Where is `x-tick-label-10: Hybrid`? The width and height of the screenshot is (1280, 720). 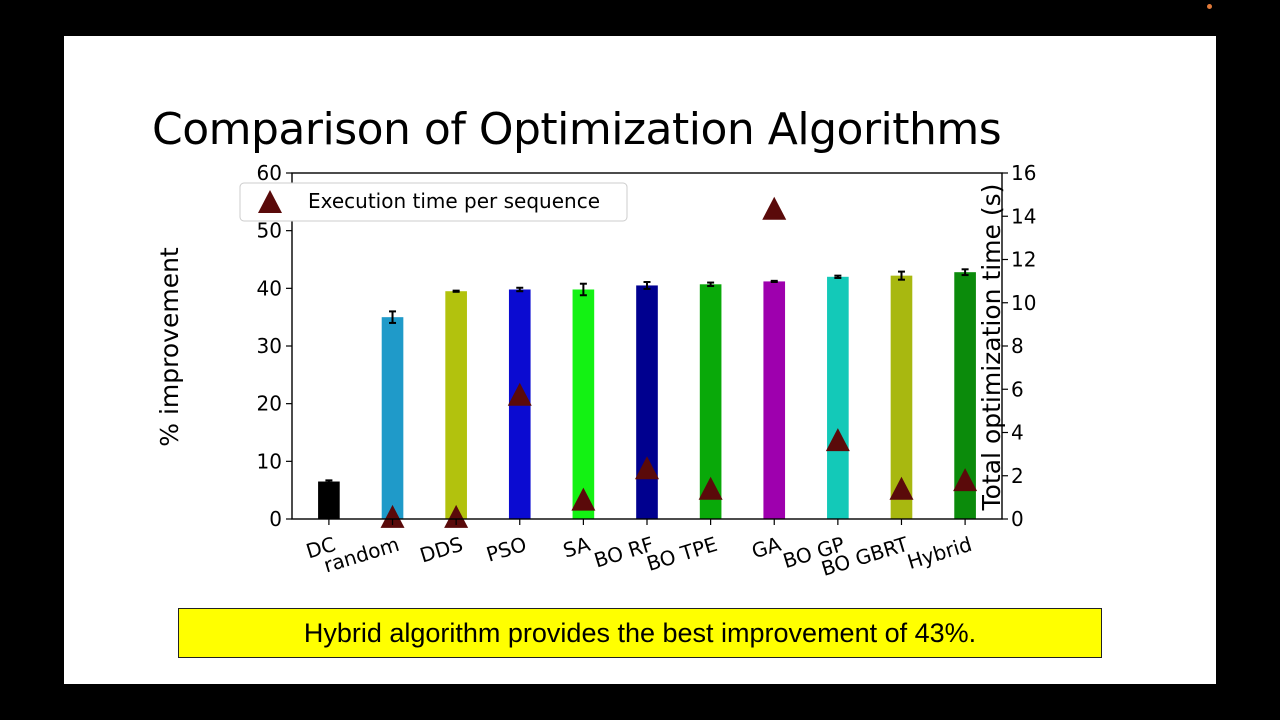
x-tick-label-10: Hybrid is located at coordinates (939, 553).